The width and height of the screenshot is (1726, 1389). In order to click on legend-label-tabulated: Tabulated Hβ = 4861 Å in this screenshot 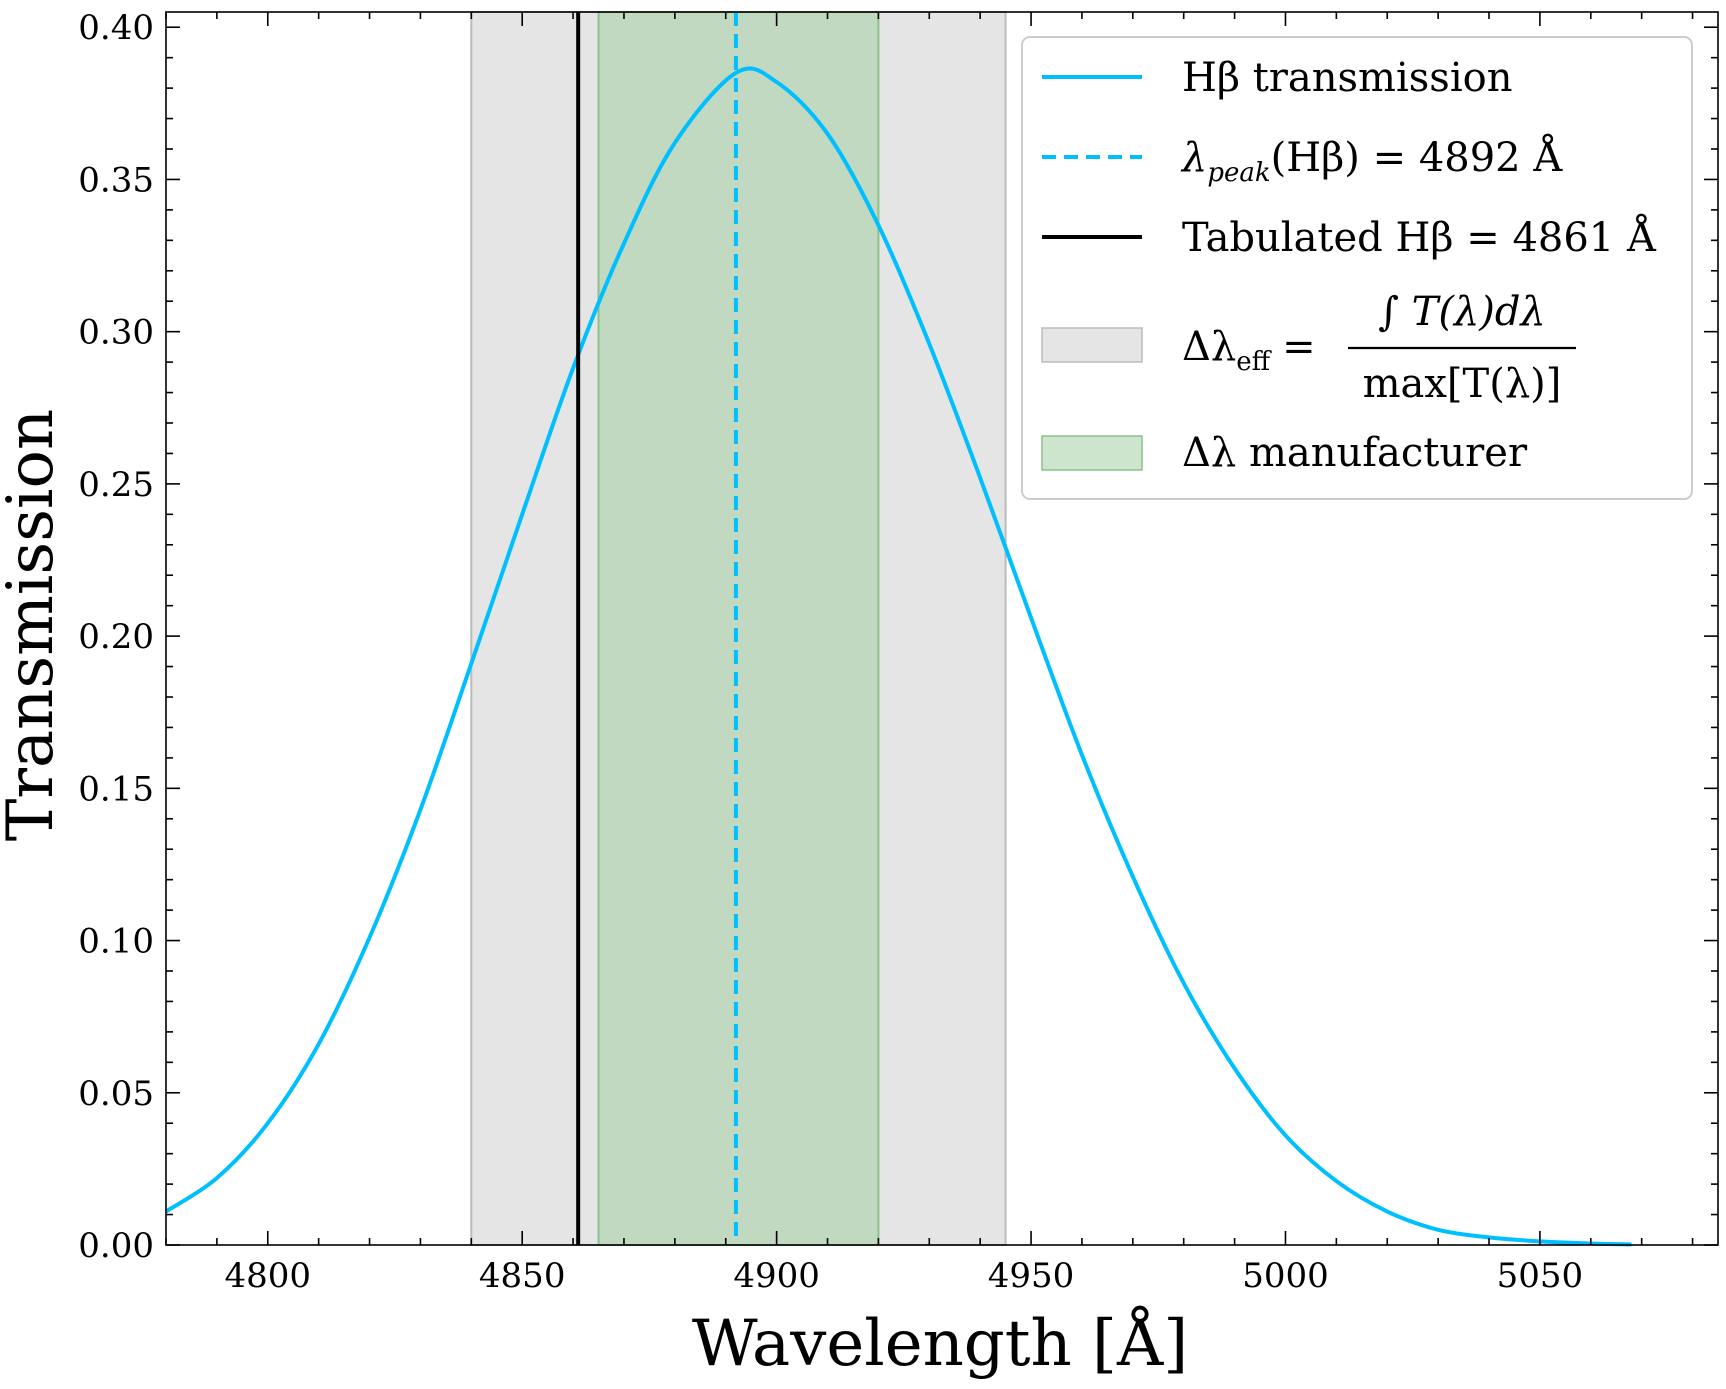, I will do `click(1419, 237)`.